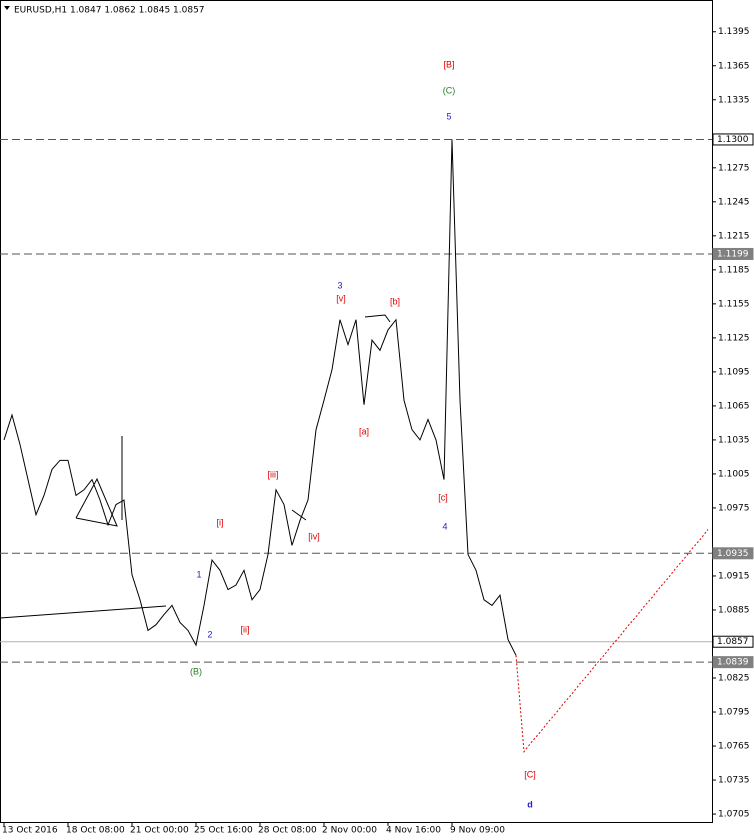 The image size is (754, 840). Describe the element at coordinates (364, 431) in the screenshot. I see `wave-label: [a]` at that location.